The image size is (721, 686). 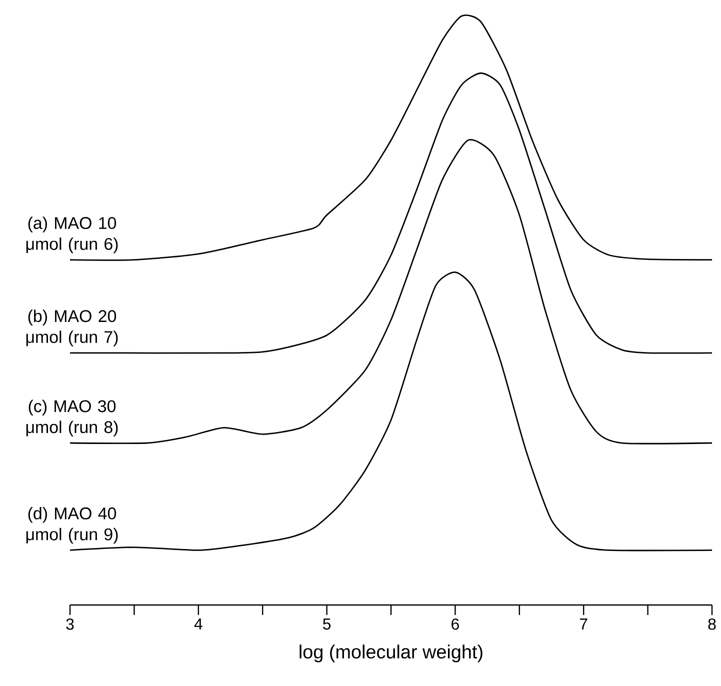 What do you see at coordinates (391, 653) in the screenshot?
I see `x-axis-title: log (molecular weight)` at bounding box center [391, 653].